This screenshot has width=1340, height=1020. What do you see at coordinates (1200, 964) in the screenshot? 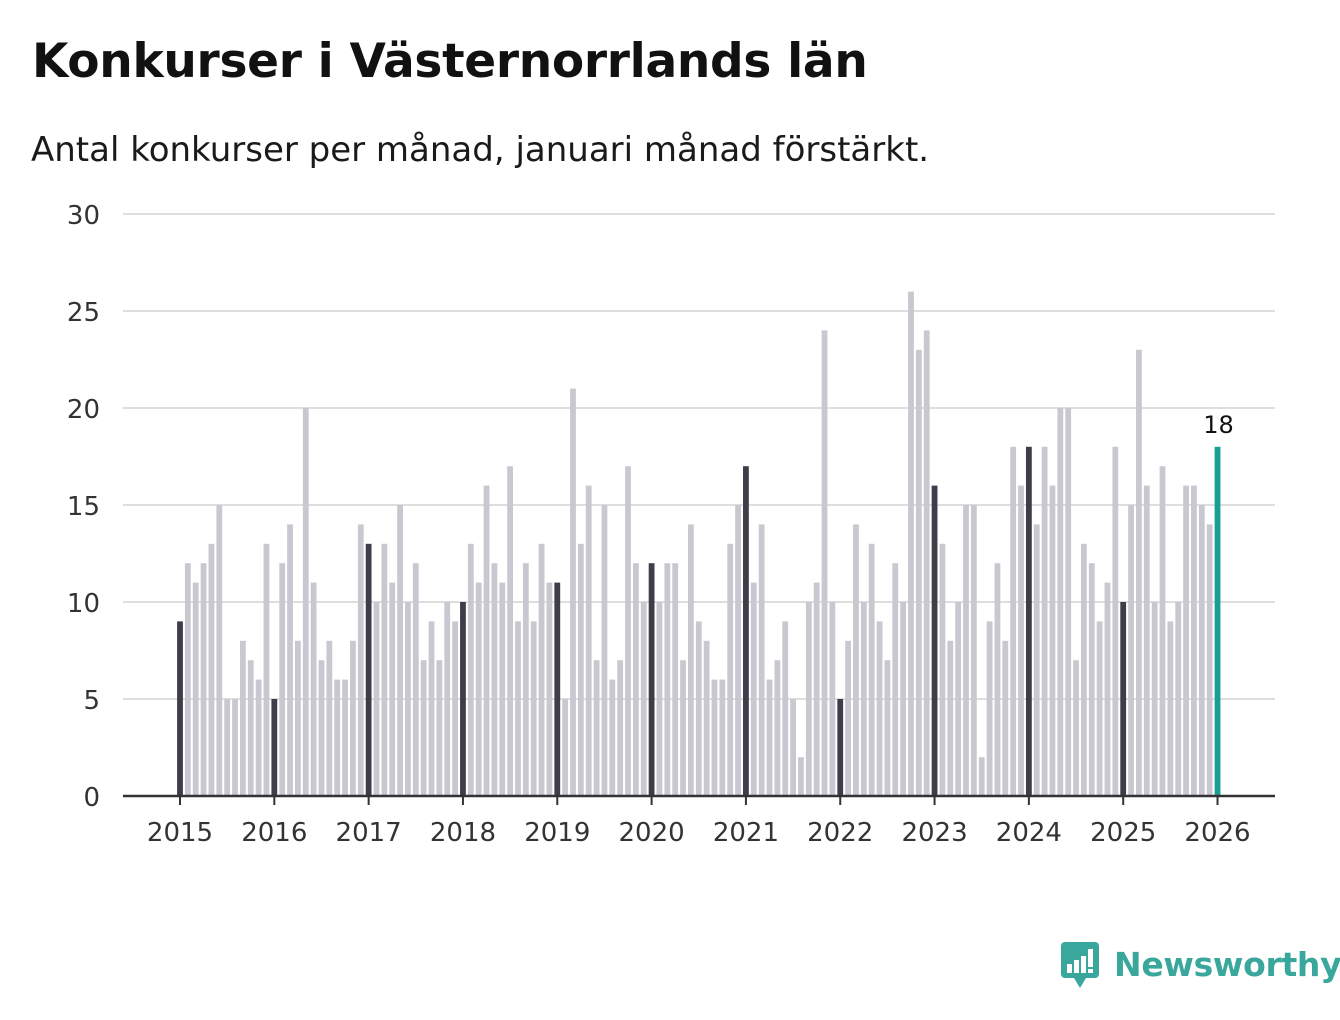
I see `brand-logo: Newsworthy` at bounding box center [1200, 964].